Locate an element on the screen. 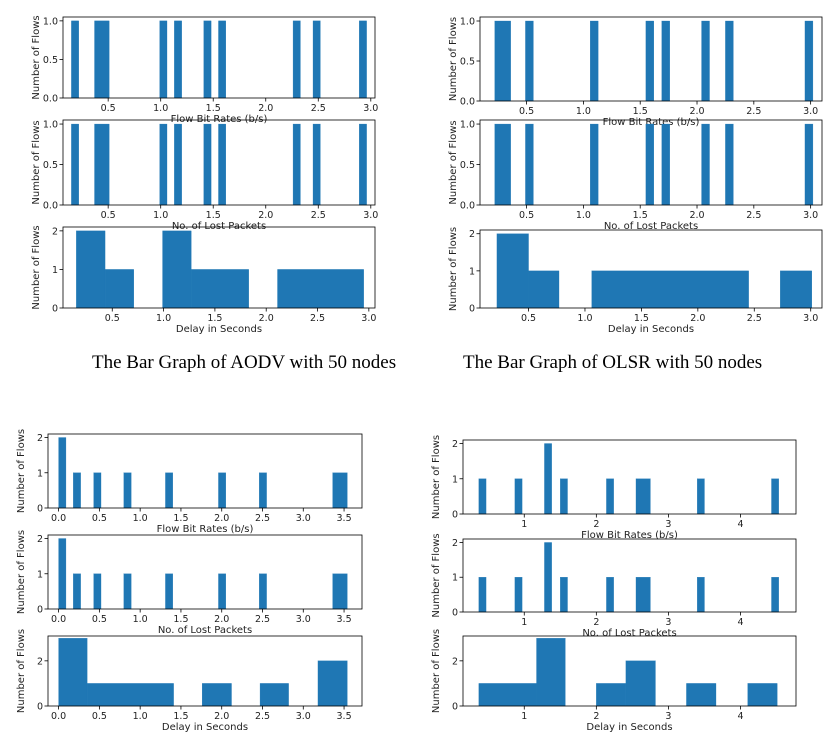 The image size is (835, 746). y-tick-label: 2 is located at coordinates (455, 661).